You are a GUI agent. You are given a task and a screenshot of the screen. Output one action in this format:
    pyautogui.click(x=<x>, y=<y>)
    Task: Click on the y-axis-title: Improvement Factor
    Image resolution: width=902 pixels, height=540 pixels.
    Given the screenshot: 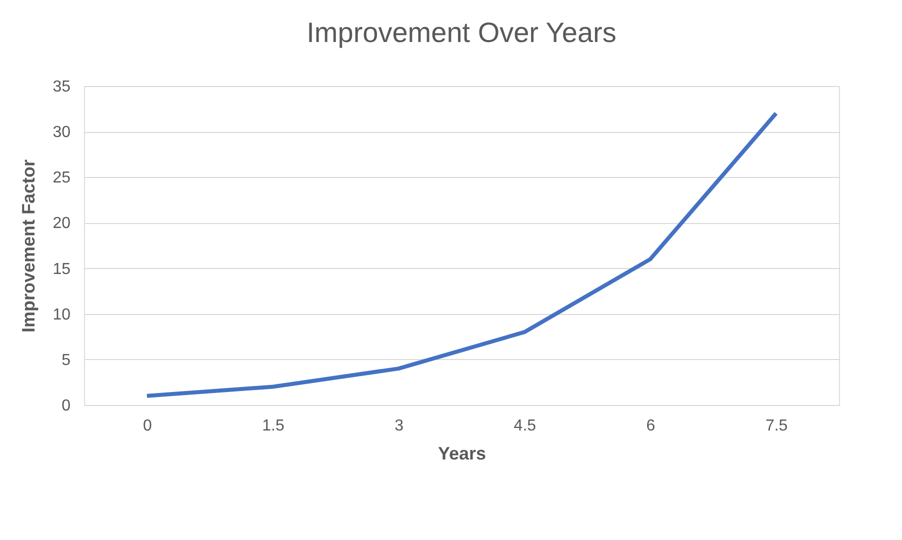 What is the action you would take?
    pyautogui.click(x=28, y=246)
    